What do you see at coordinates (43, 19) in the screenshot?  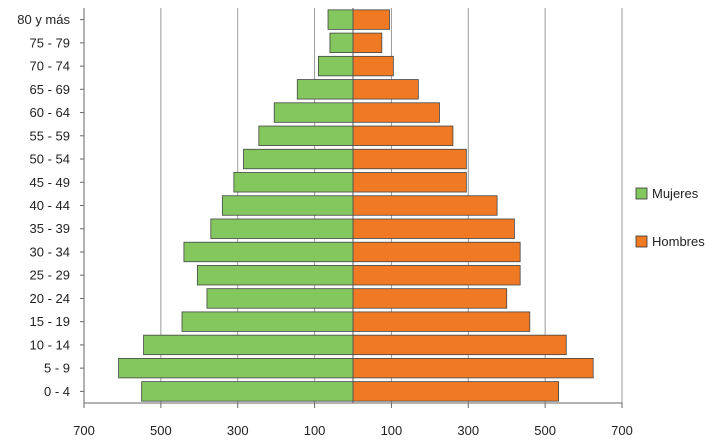 I see `y-tick-label-16: 80 y más` at bounding box center [43, 19].